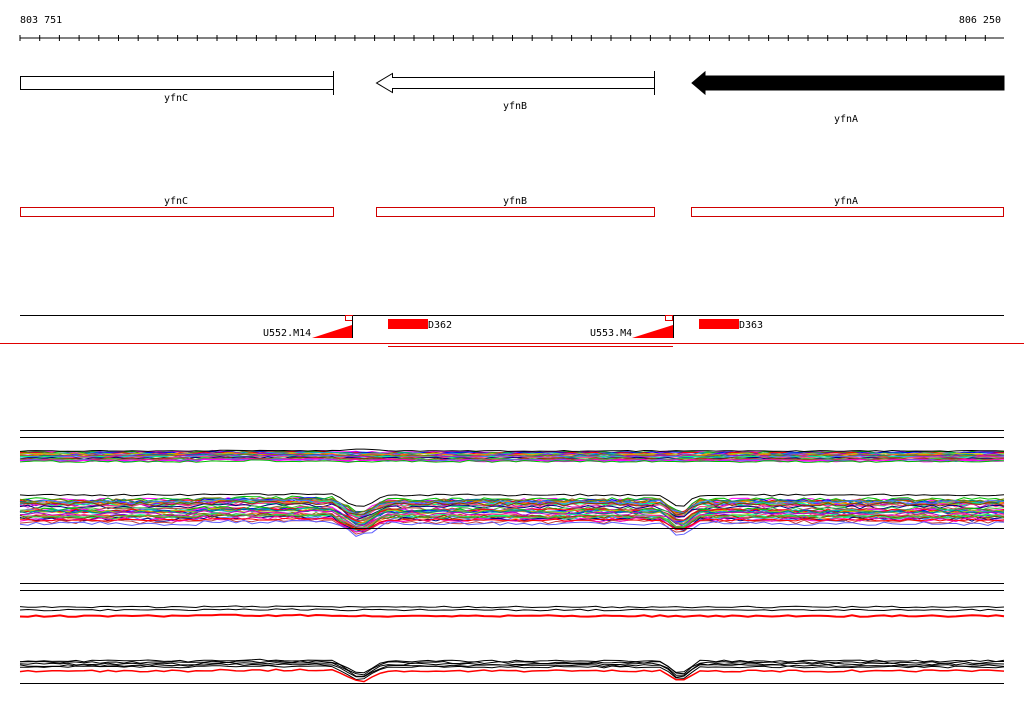  Describe the element at coordinates (177, 212) in the screenshot. I see `annotation-box-yfnC` at that location.